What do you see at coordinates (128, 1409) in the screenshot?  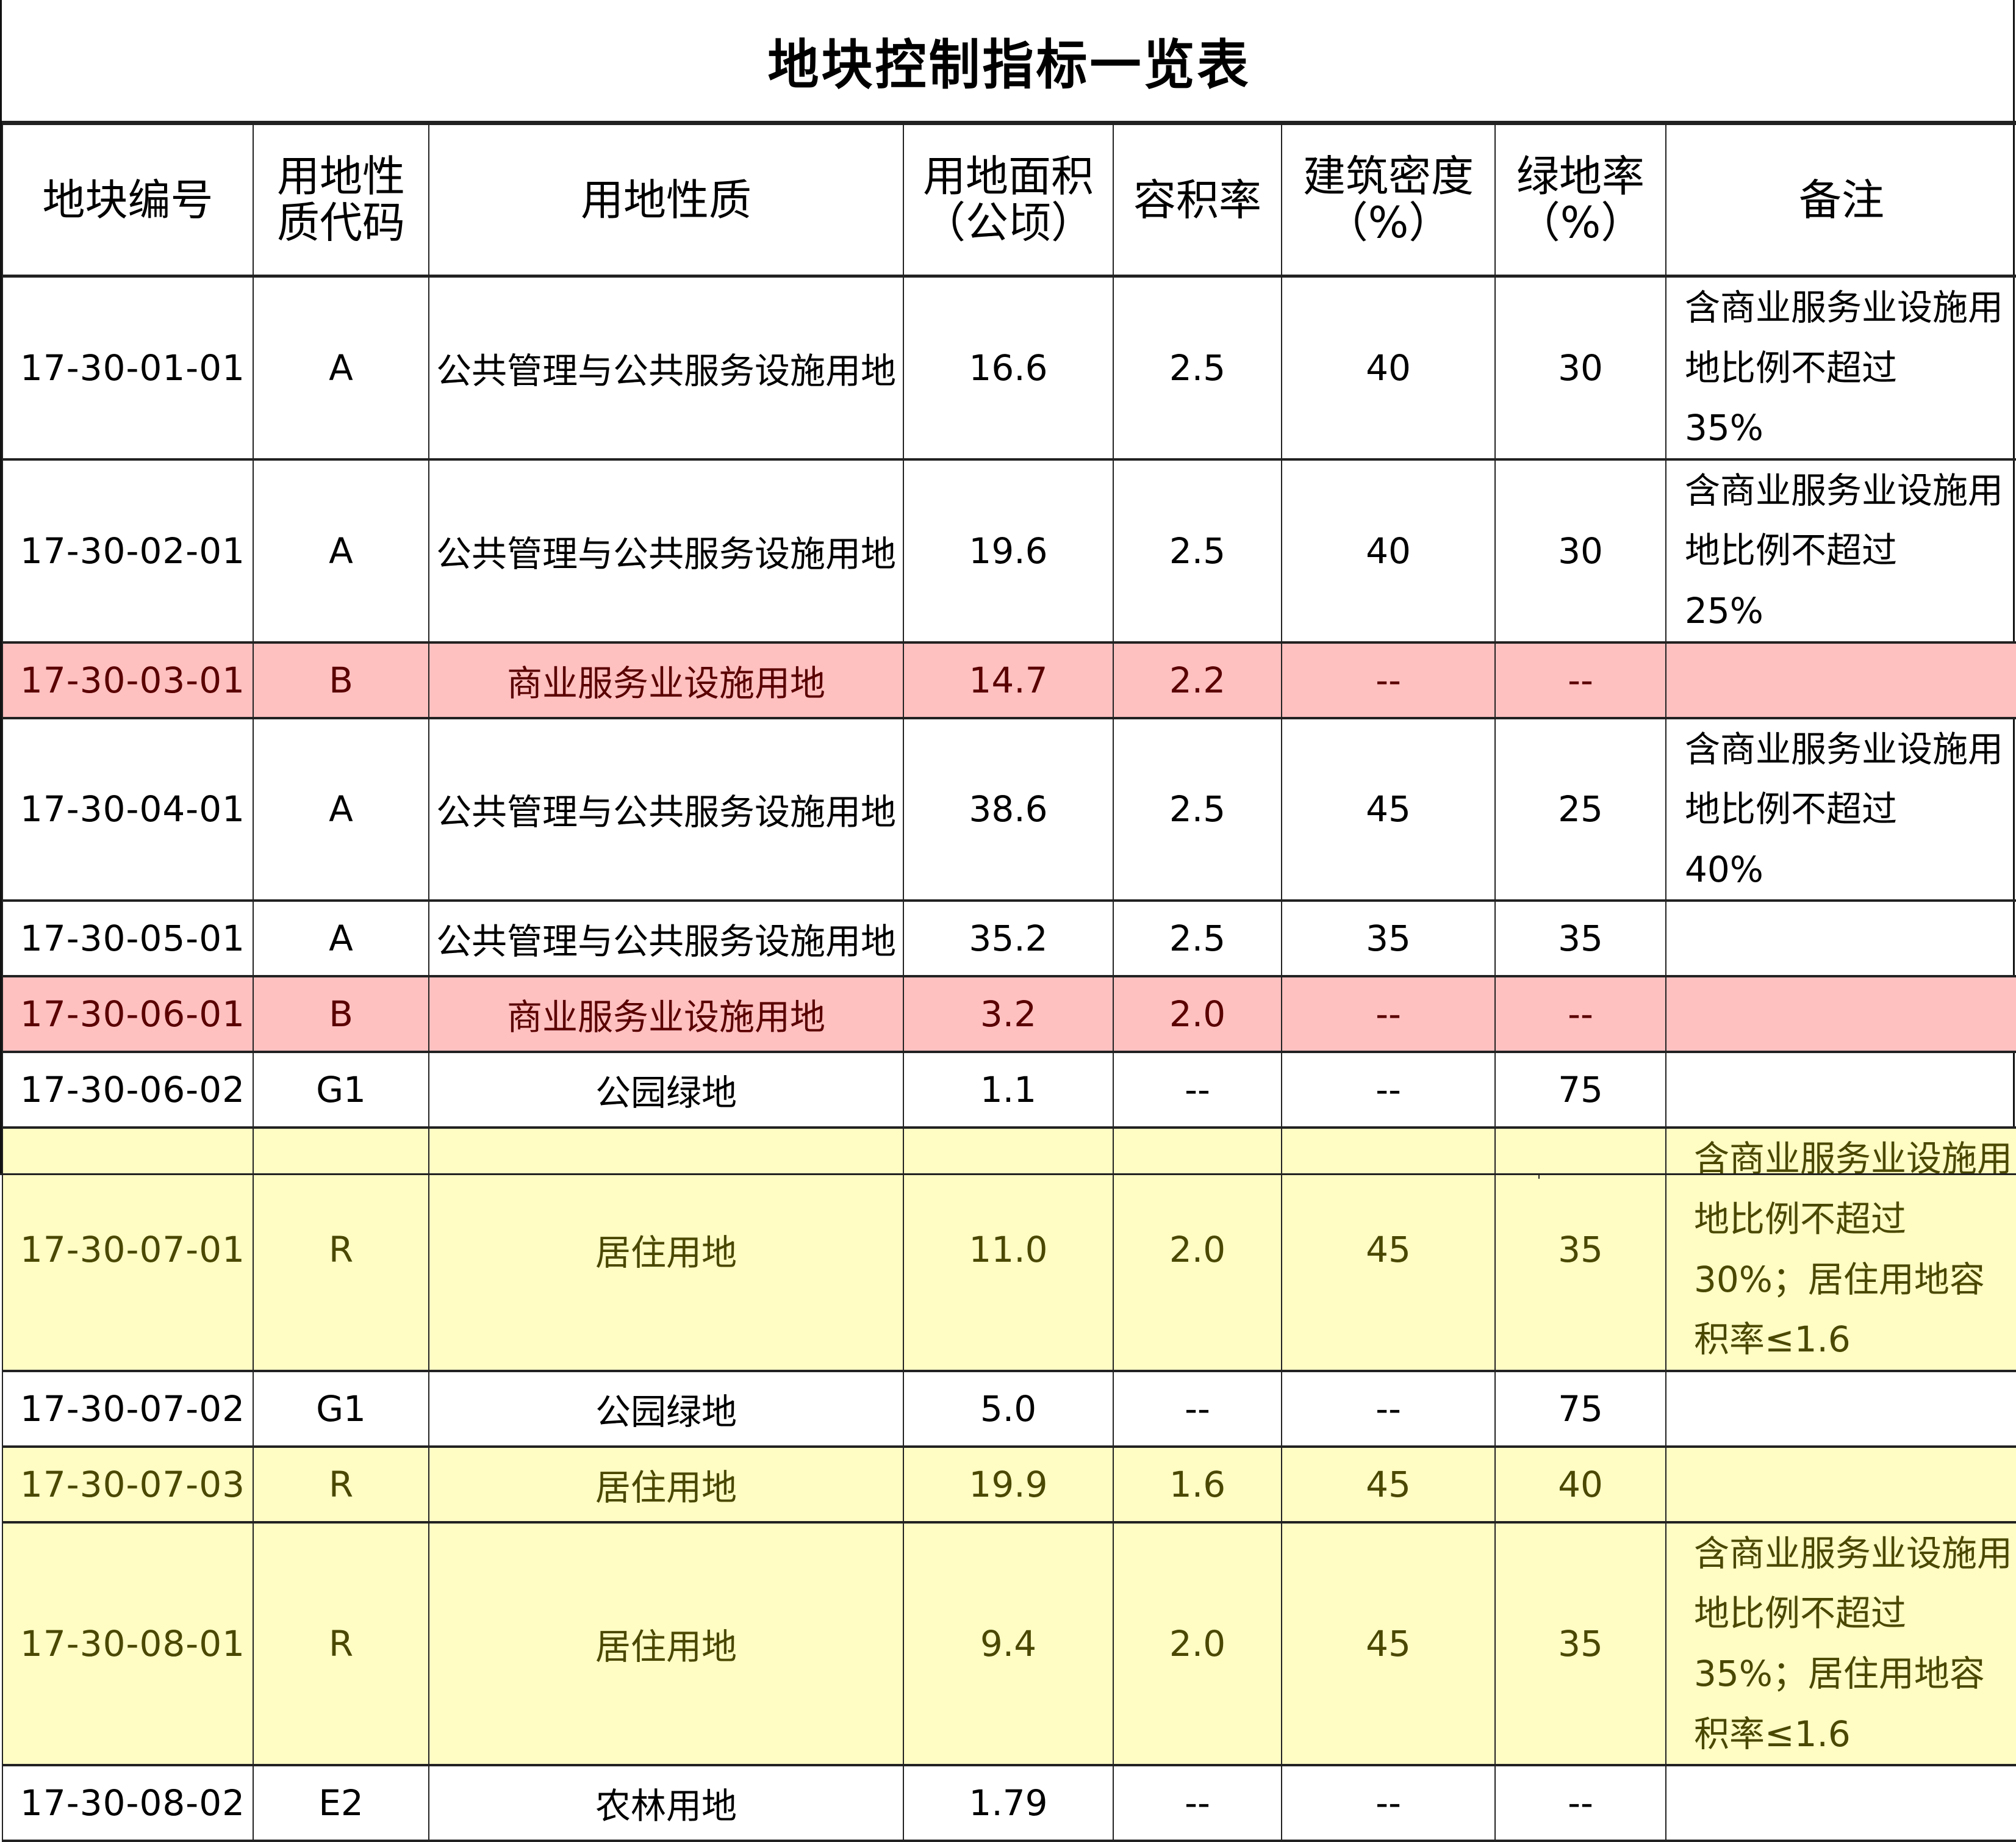 I see `cell-parcel-id: 17-30-07-02` at bounding box center [128, 1409].